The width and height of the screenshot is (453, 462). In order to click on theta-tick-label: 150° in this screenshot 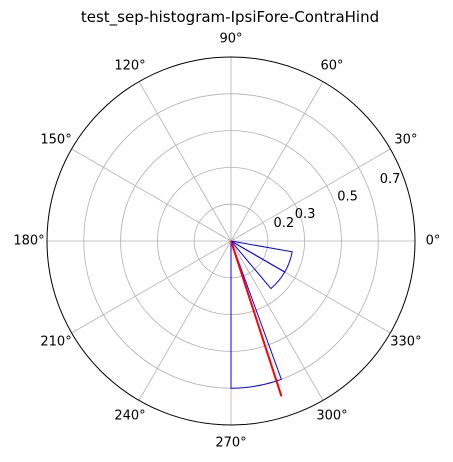, I will do `click(55, 140)`.